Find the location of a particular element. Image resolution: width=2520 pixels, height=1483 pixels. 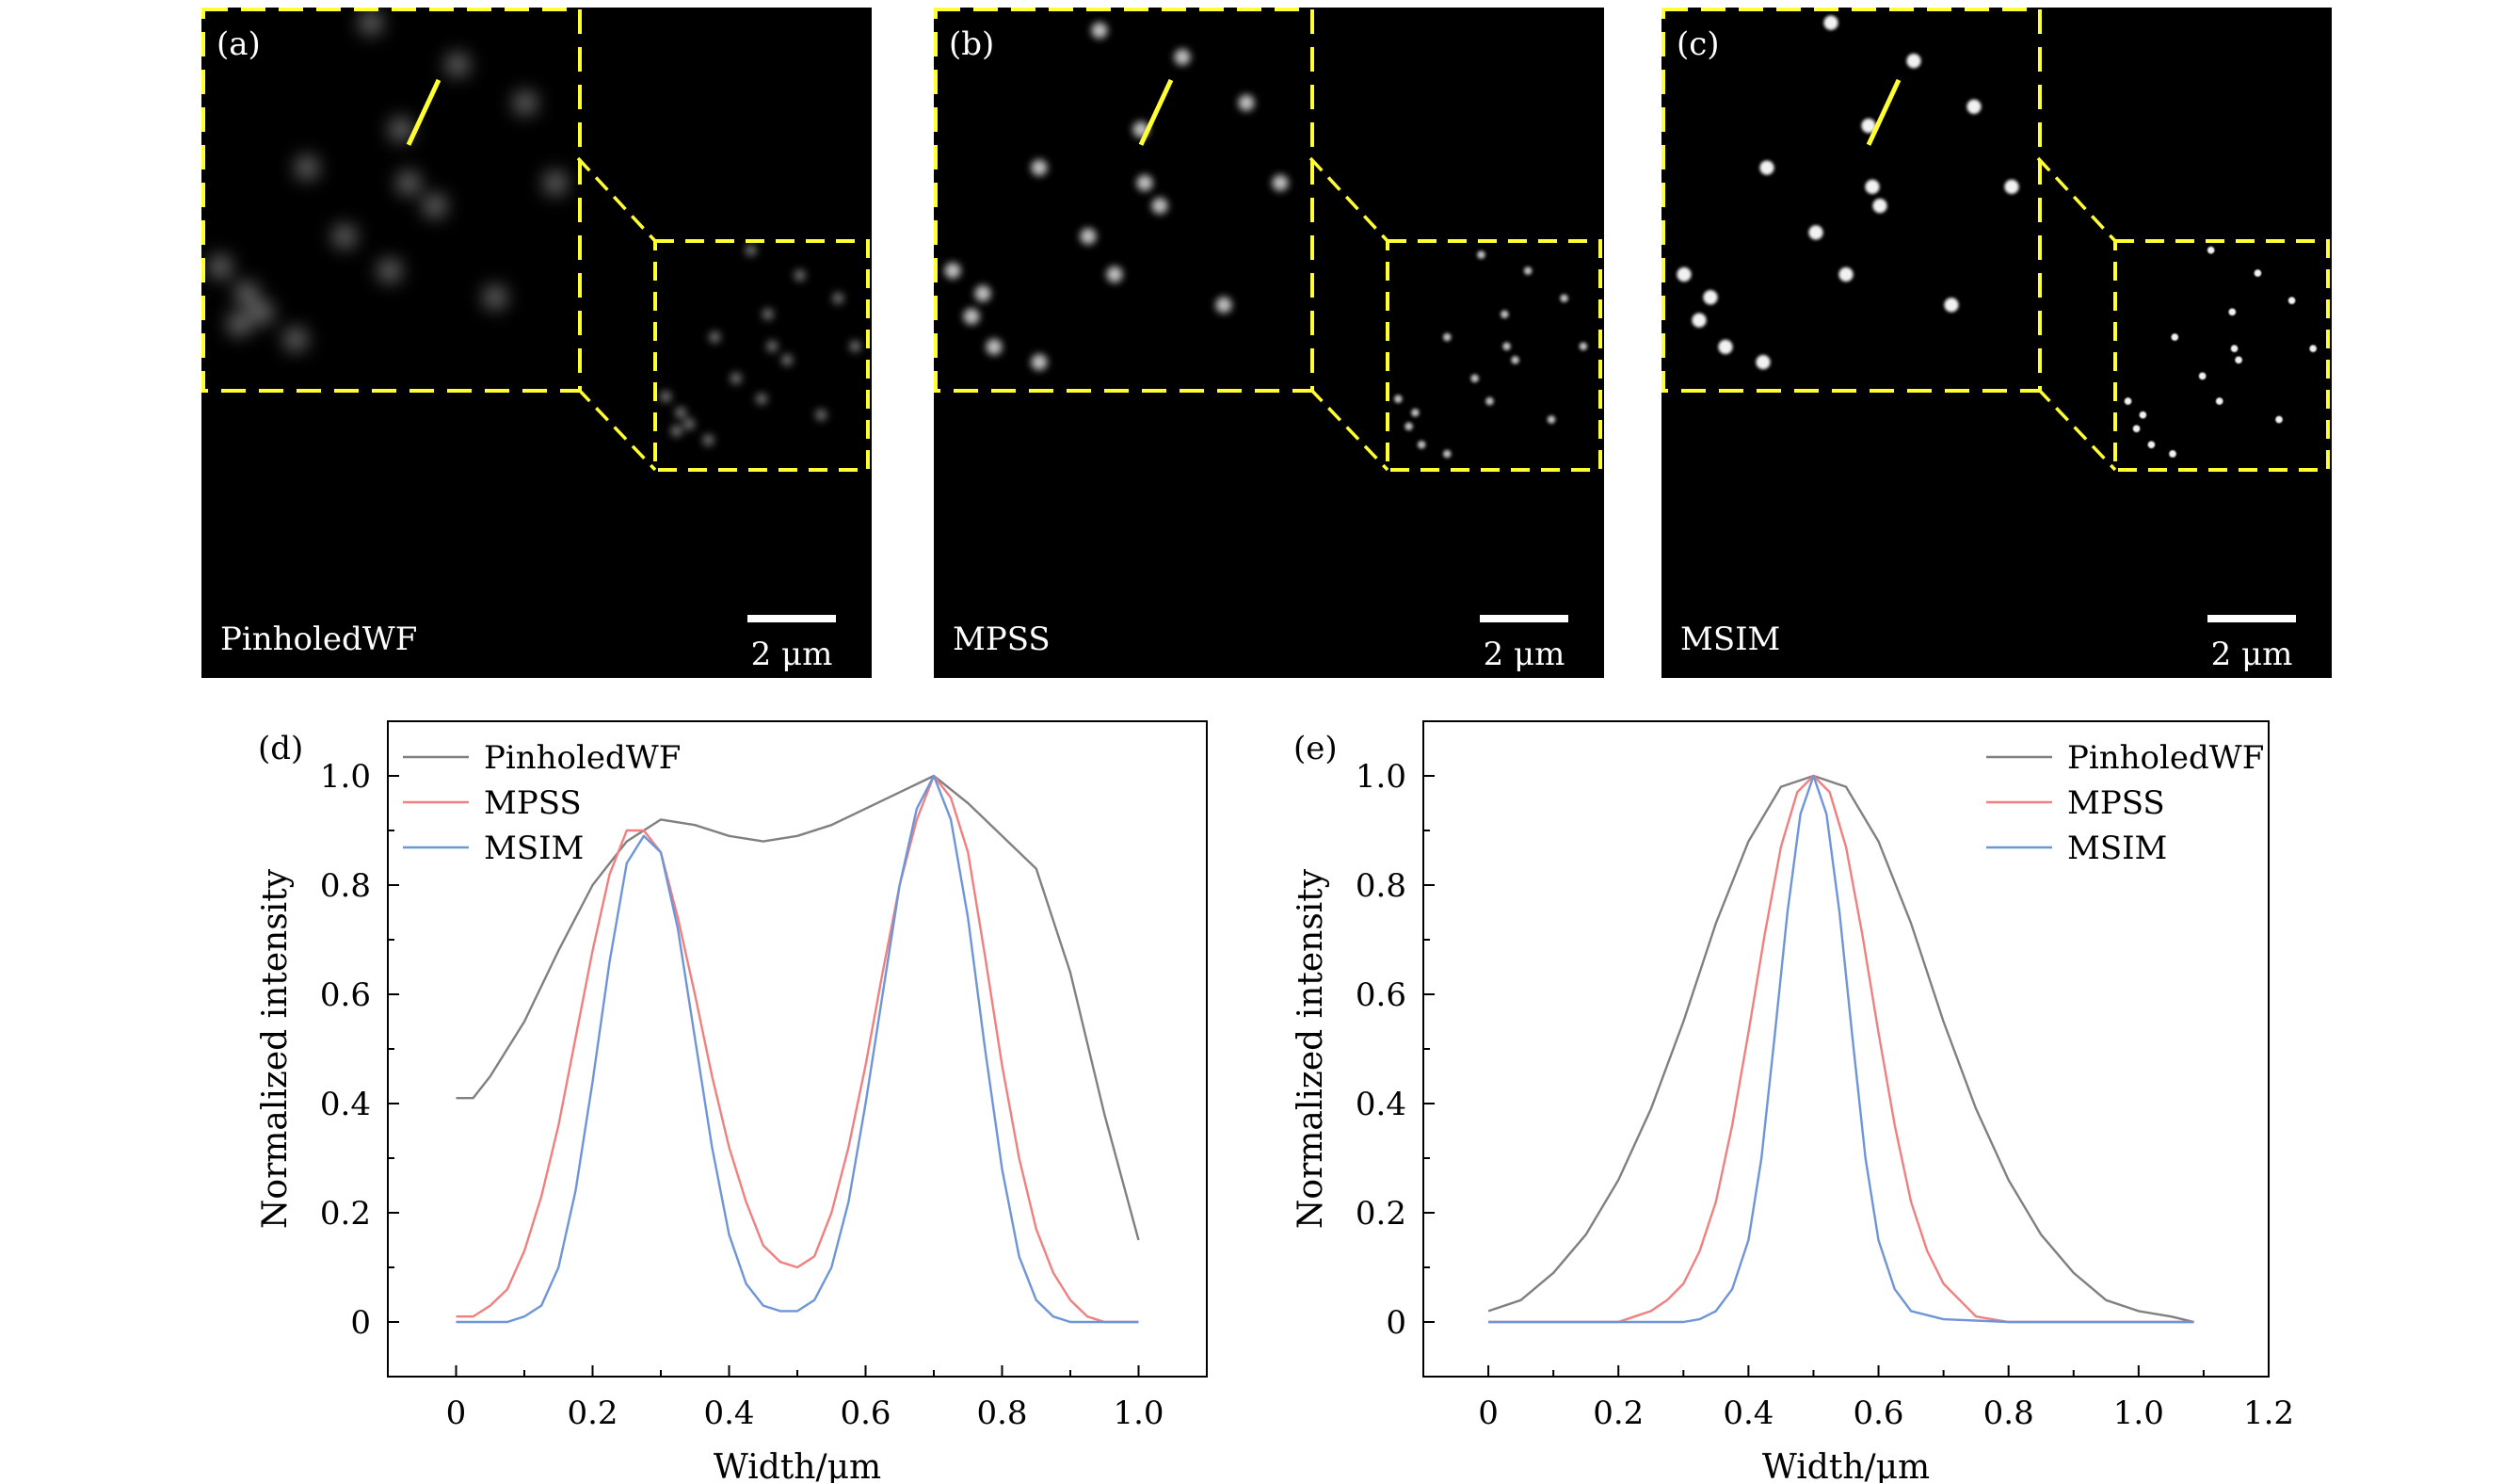

panel-label: (b) is located at coordinates (971, 44).